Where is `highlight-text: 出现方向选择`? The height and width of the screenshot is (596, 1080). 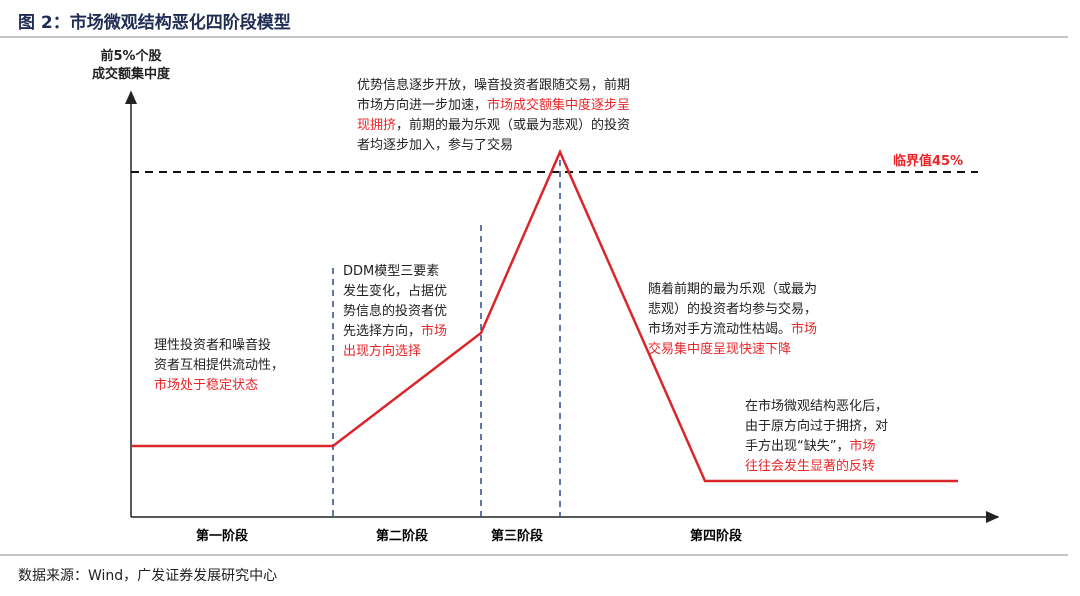 highlight-text: 出现方向选择 is located at coordinates (382, 351).